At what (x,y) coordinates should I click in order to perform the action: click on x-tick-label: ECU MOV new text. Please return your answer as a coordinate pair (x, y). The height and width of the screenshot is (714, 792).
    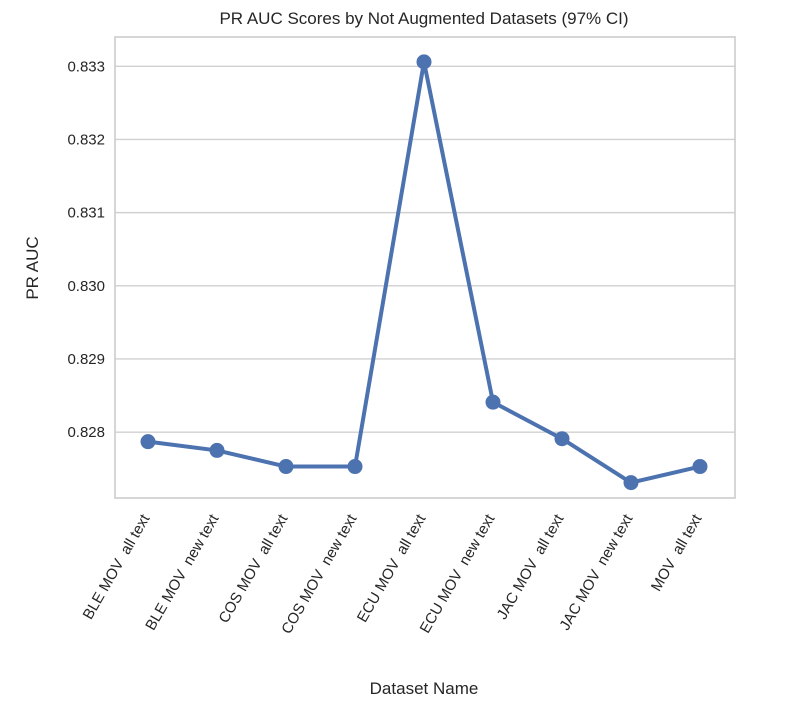
    Looking at the image, I should click on (458, 573).